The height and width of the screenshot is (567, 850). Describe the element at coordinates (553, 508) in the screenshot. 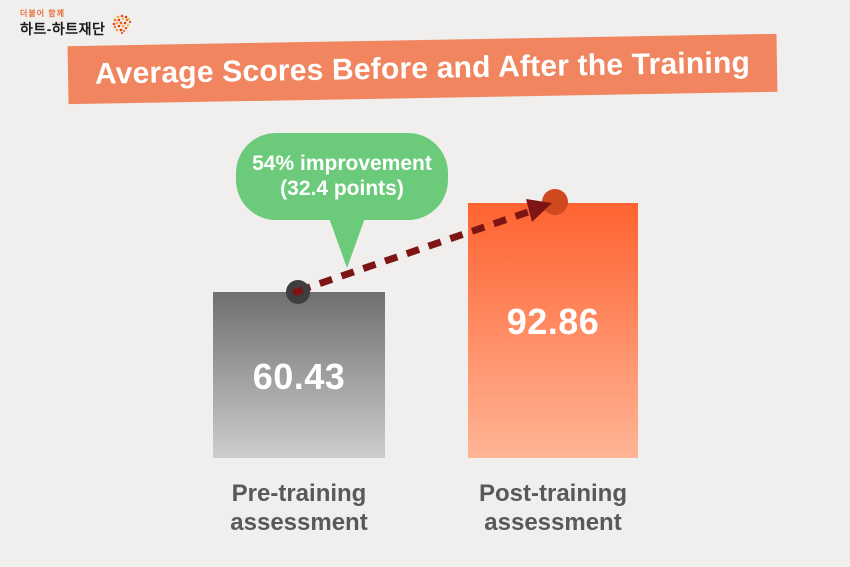

I see `category-label-post-training: Post-training assessment` at that location.